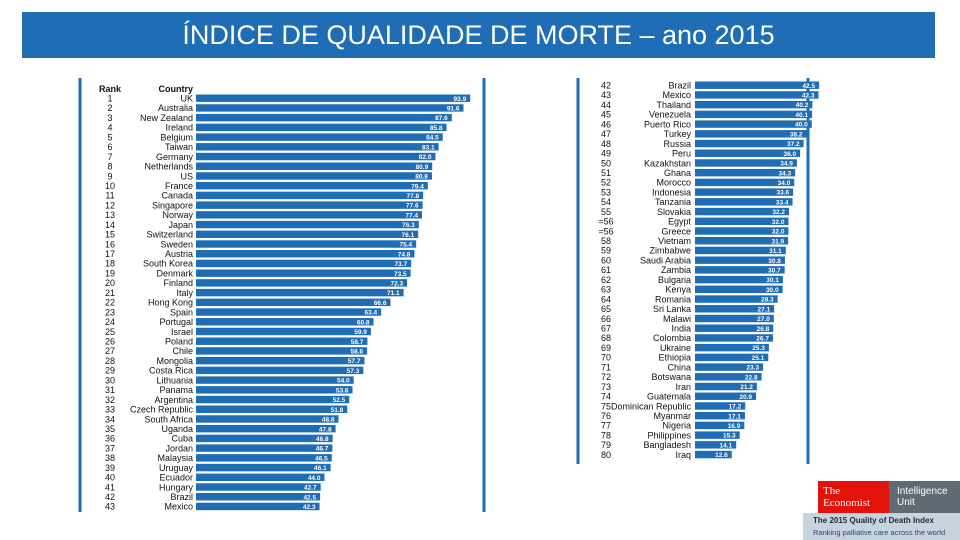 This screenshot has width=960, height=540. What do you see at coordinates (176, 89) in the screenshot?
I see `col-header-country: Country` at bounding box center [176, 89].